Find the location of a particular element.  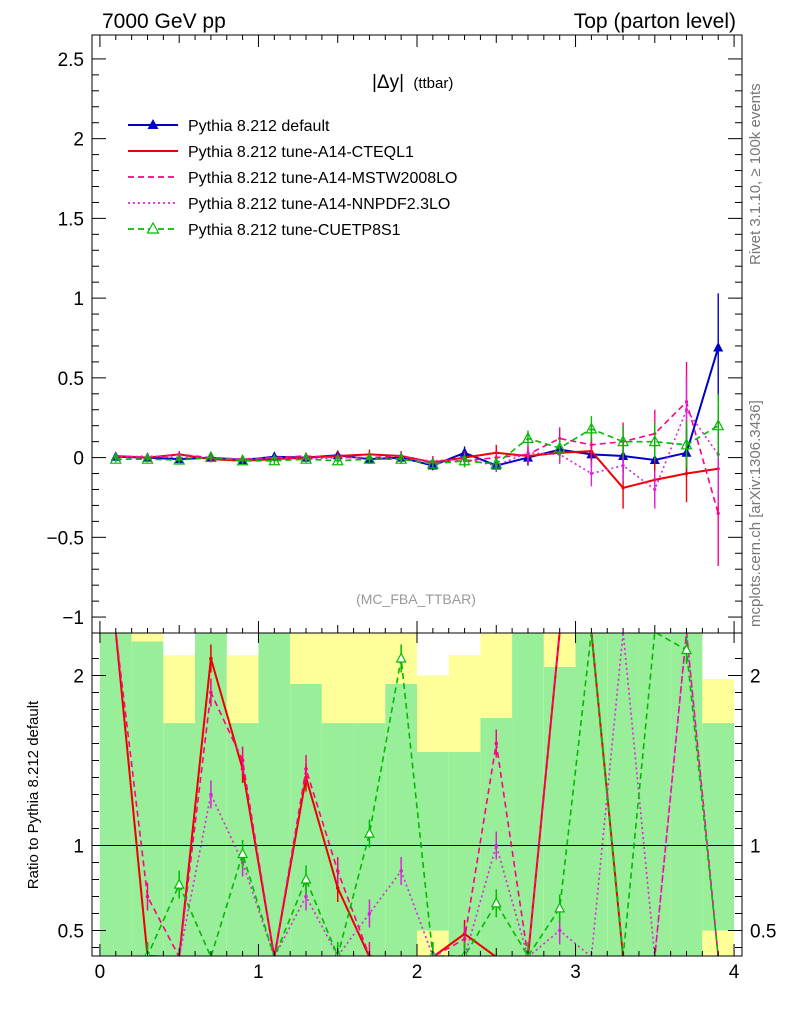

y-tick-label: 2 is located at coordinates (78, 140).